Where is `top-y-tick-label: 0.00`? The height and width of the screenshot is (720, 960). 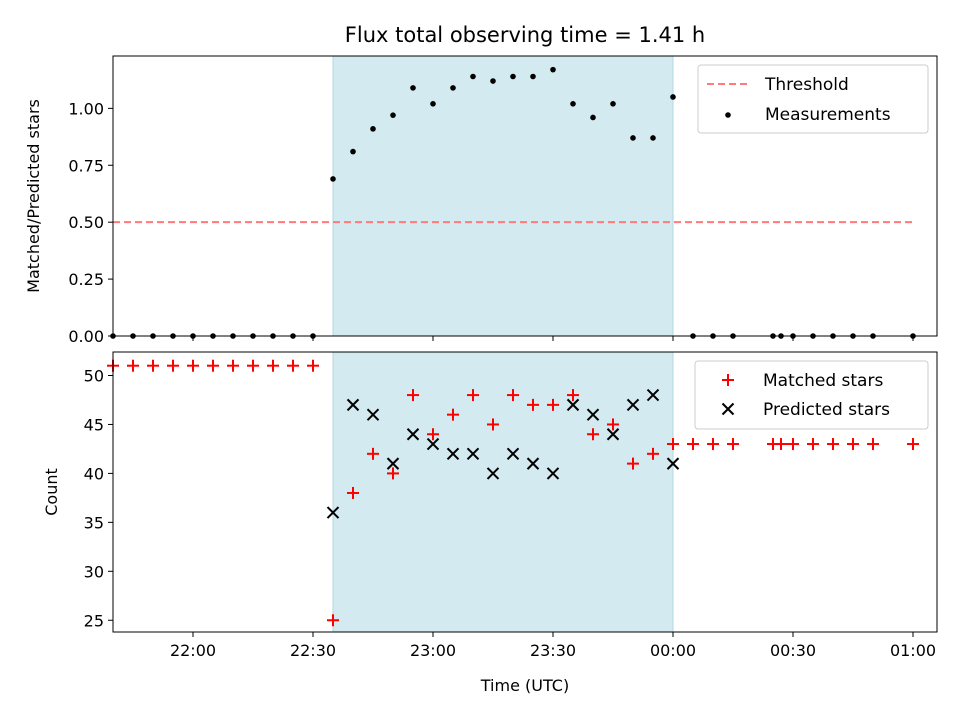
top-y-tick-label: 0.00 is located at coordinates (86, 336).